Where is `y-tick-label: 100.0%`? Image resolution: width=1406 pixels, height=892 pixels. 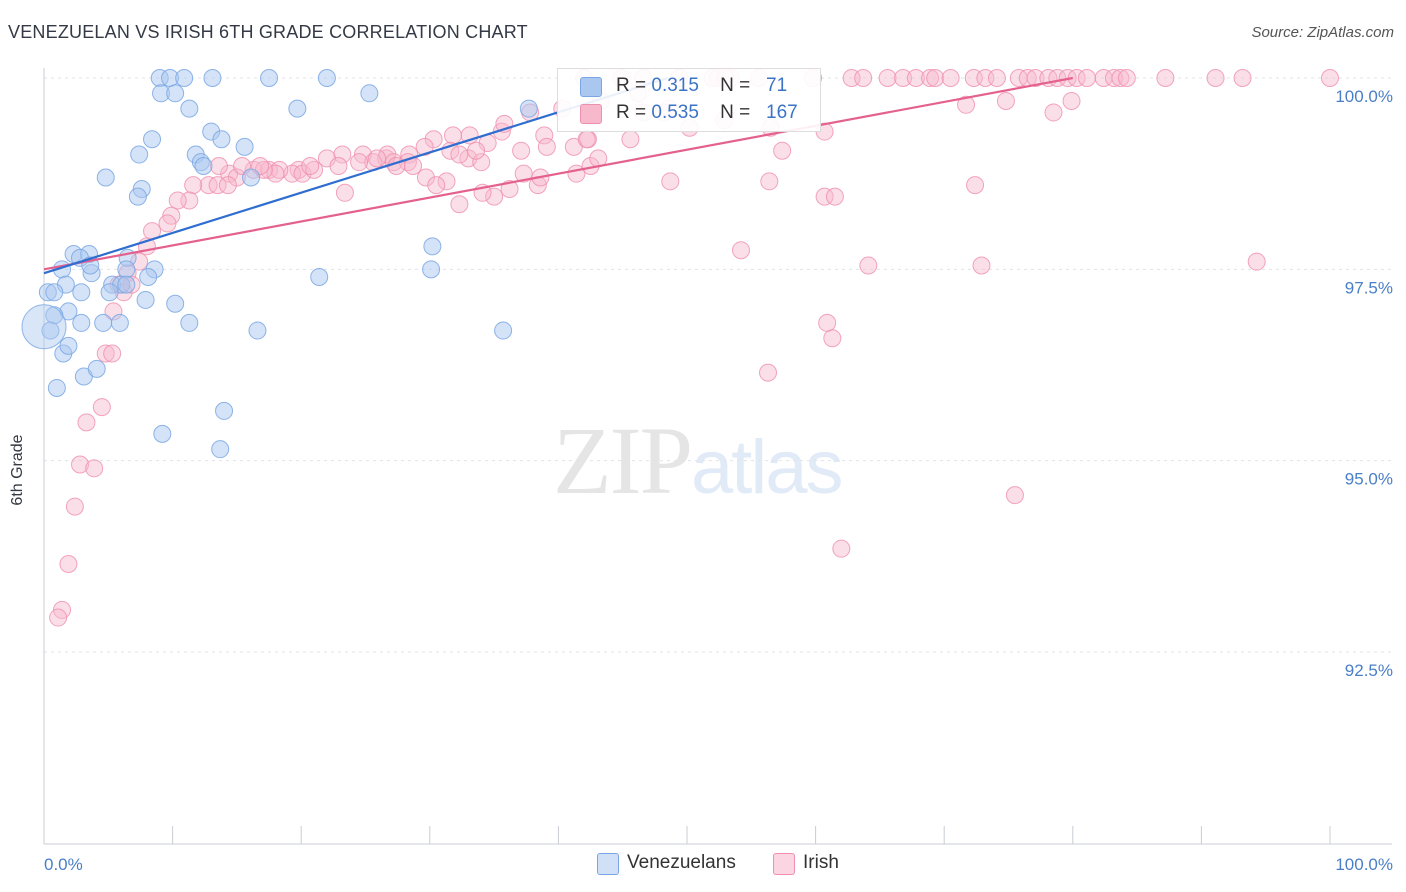 y-tick-label: 100.0% is located at coordinates (1364, 96).